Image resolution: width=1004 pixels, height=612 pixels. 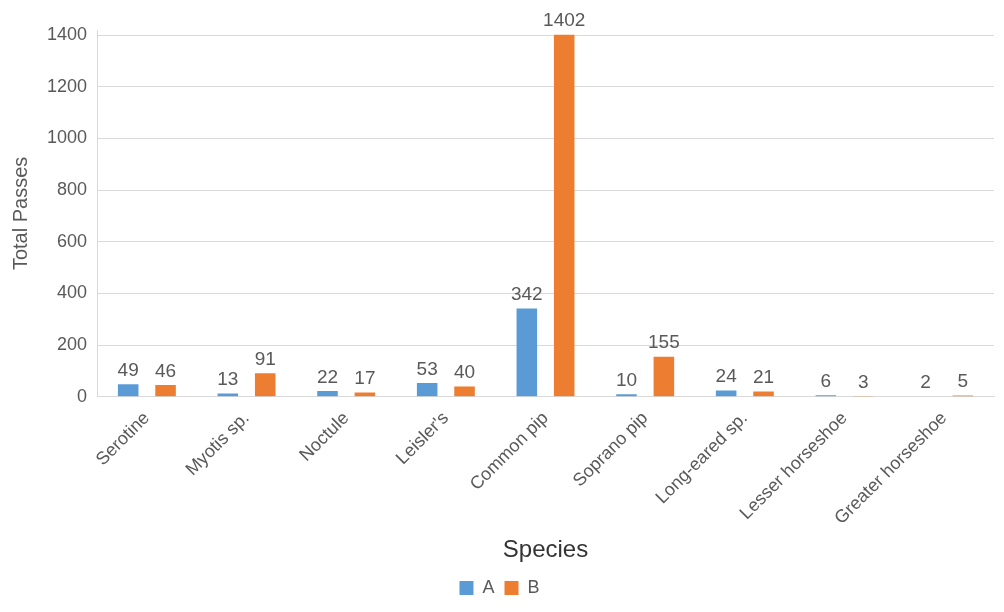 What do you see at coordinates (165, 370) in the screenshot?
I see `data-label: 46` at bounding box center [165, 370].